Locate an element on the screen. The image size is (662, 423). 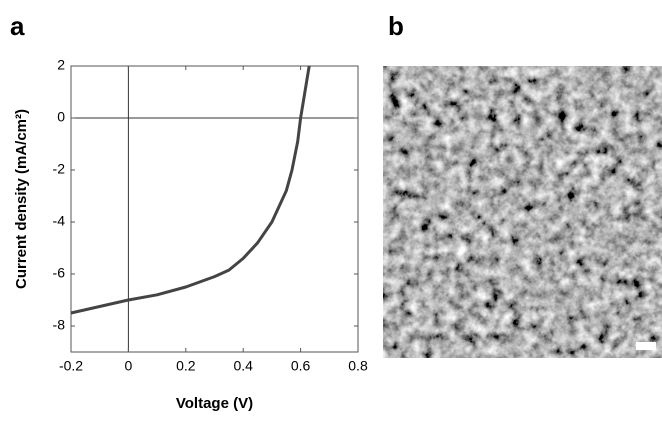
x-tick-label: 0.8 is located at coordinates (358, 366).